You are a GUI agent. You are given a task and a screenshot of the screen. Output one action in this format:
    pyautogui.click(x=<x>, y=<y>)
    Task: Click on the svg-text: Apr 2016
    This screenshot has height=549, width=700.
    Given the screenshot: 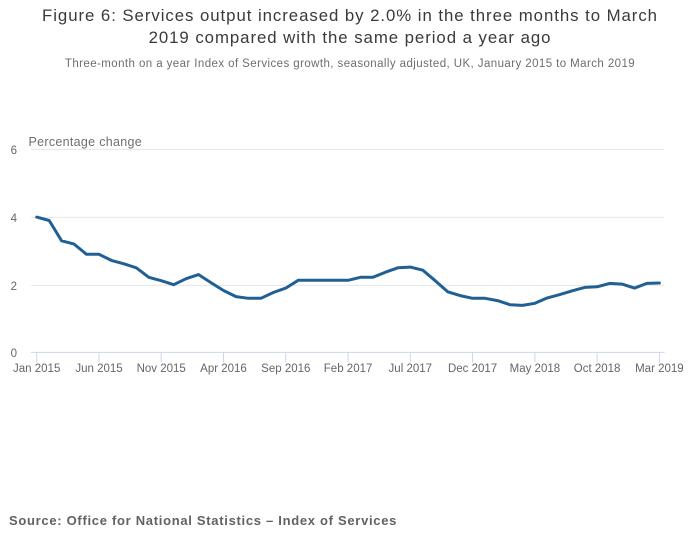 What is the action you would take?
    pyautogui.click(x=223, y=369)
    